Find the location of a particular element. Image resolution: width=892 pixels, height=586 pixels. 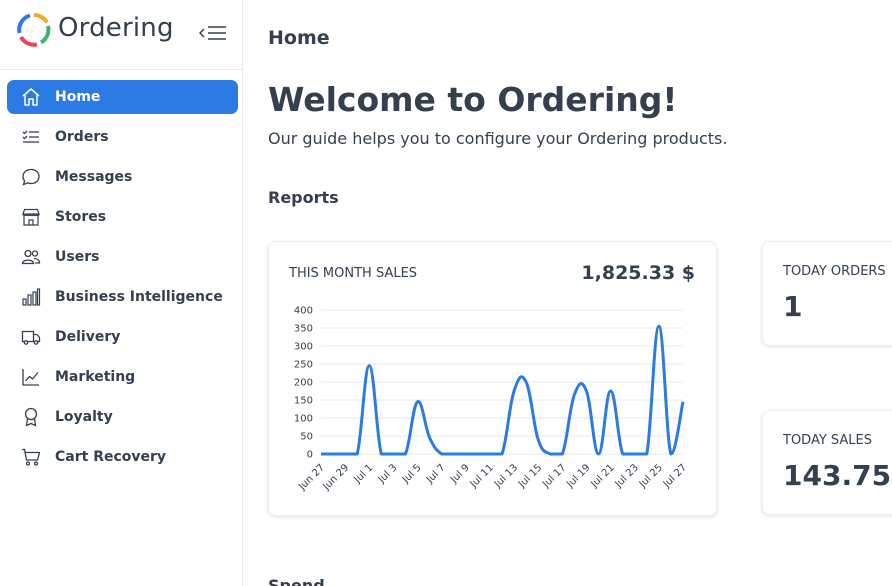

sidebar-item-stores: Stores is located at coordinates (122, 217).